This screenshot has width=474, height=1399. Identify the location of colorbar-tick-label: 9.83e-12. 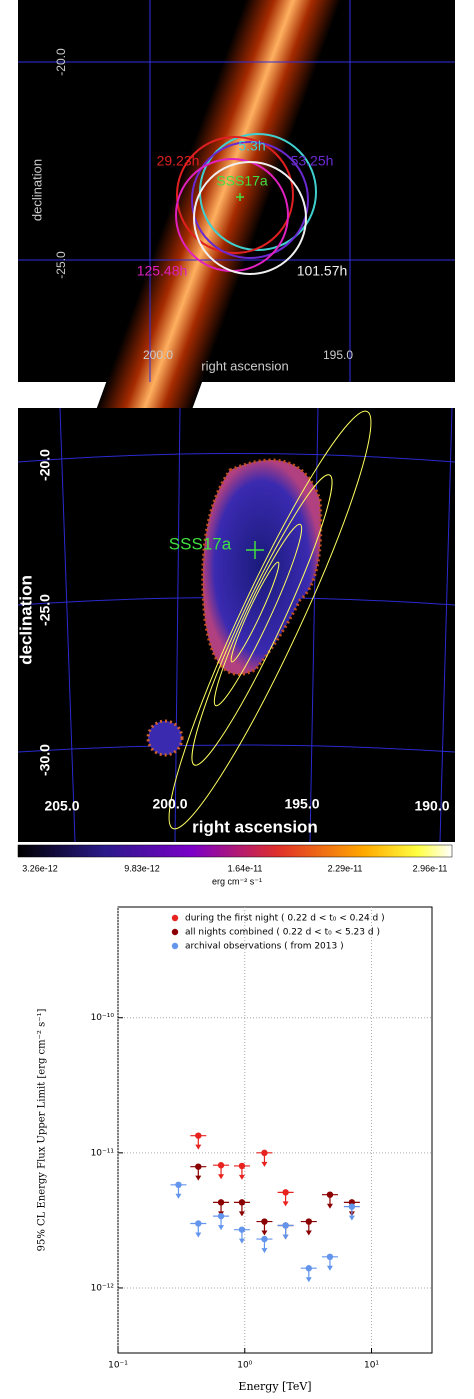
(142, 868).